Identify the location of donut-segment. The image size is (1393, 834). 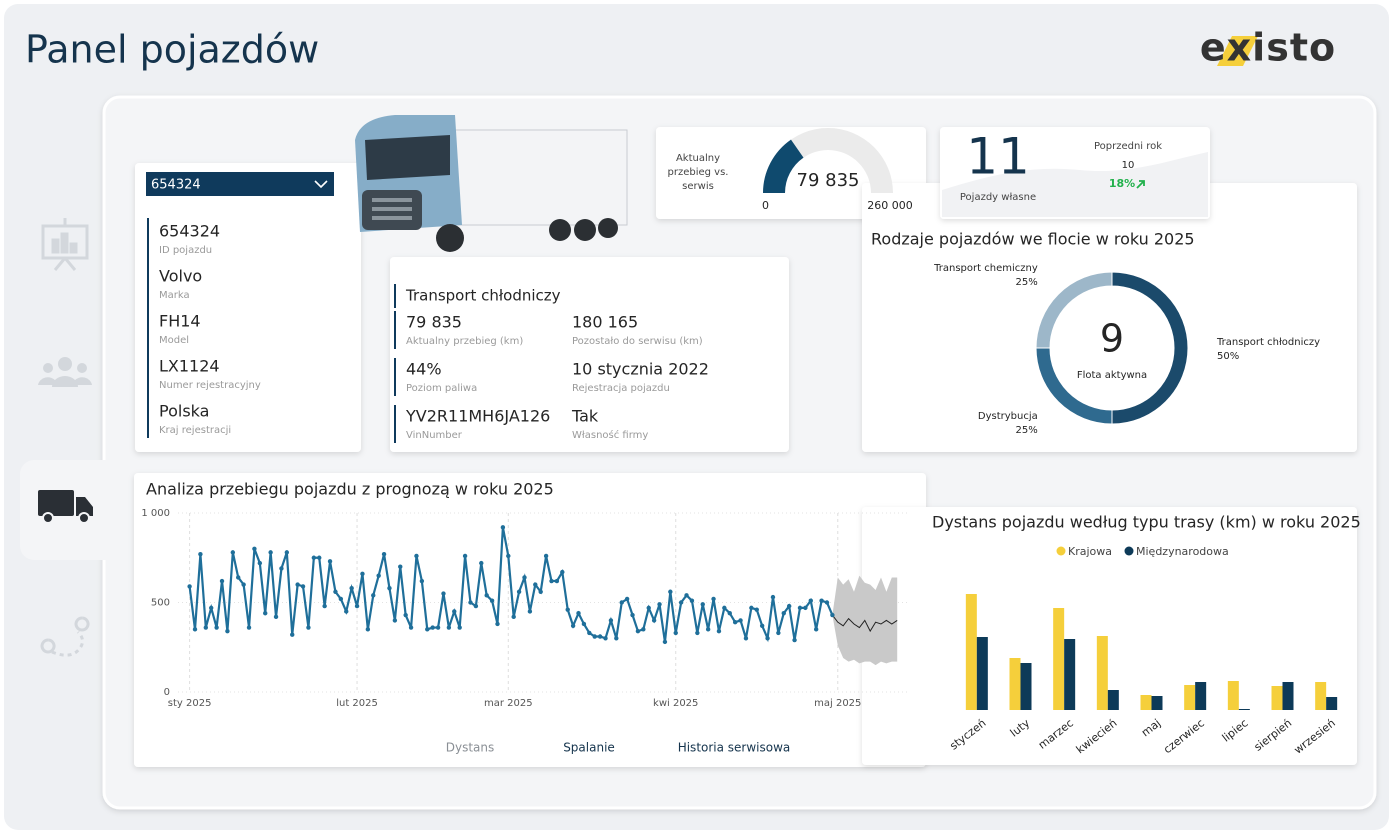
(1074, 310).